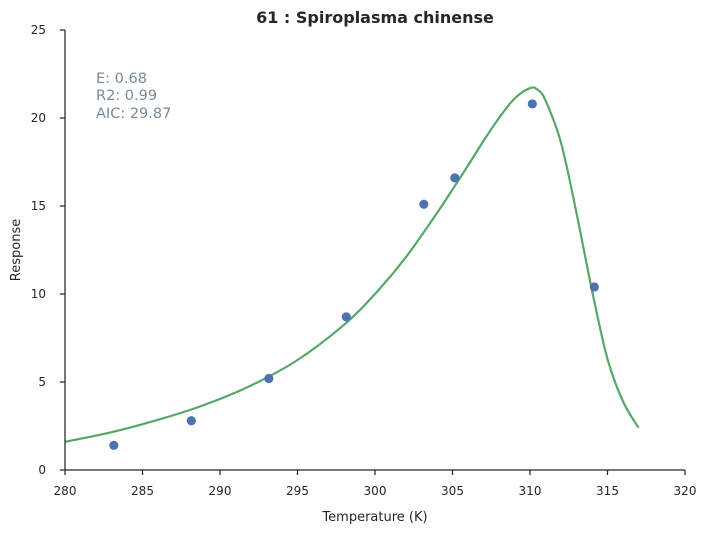 The image size is (706, 533). What do you see at coordinates (38, 294) in the screenshot?
I see `y-tick-label: 10` at bounding box center [38, 294].